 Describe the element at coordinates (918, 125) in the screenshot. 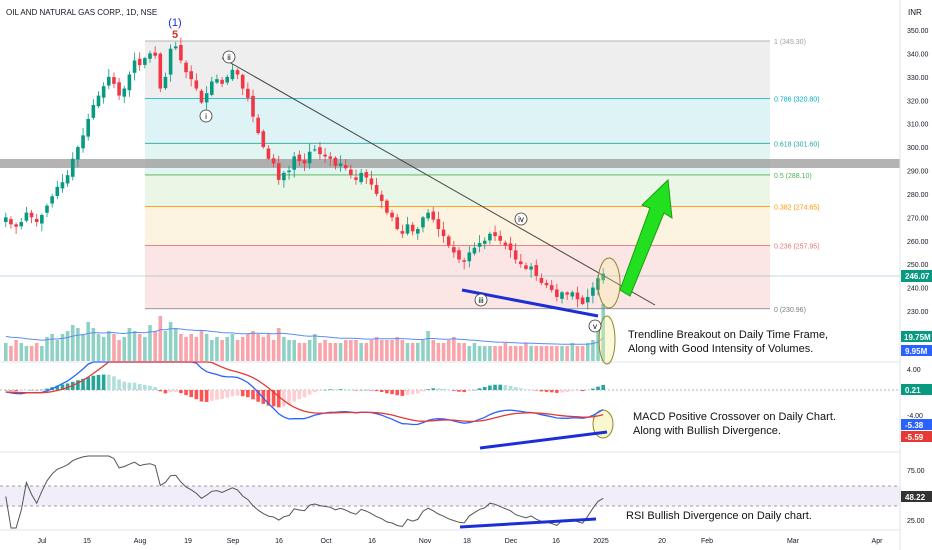

I see `price-tick-label: 310.00` at that location.